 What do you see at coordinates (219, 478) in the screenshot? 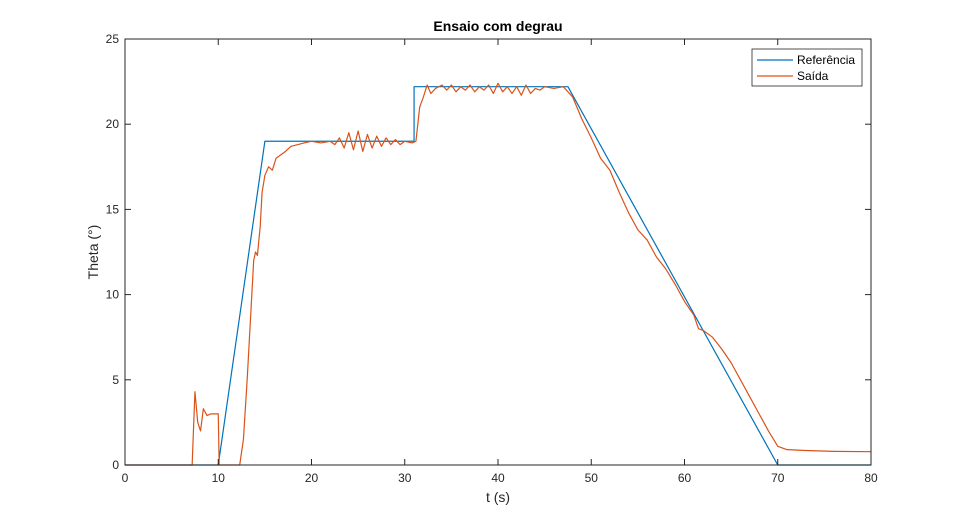
I see `x-tick-label: 10` at bounding box center [219, 478].